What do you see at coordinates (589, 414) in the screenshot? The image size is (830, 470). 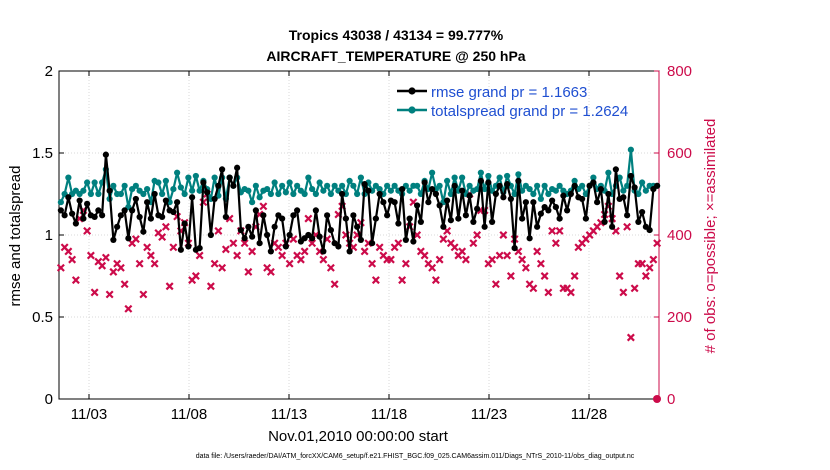 I see `x-tick-label: 11/28` at bounding box center [589, 414].